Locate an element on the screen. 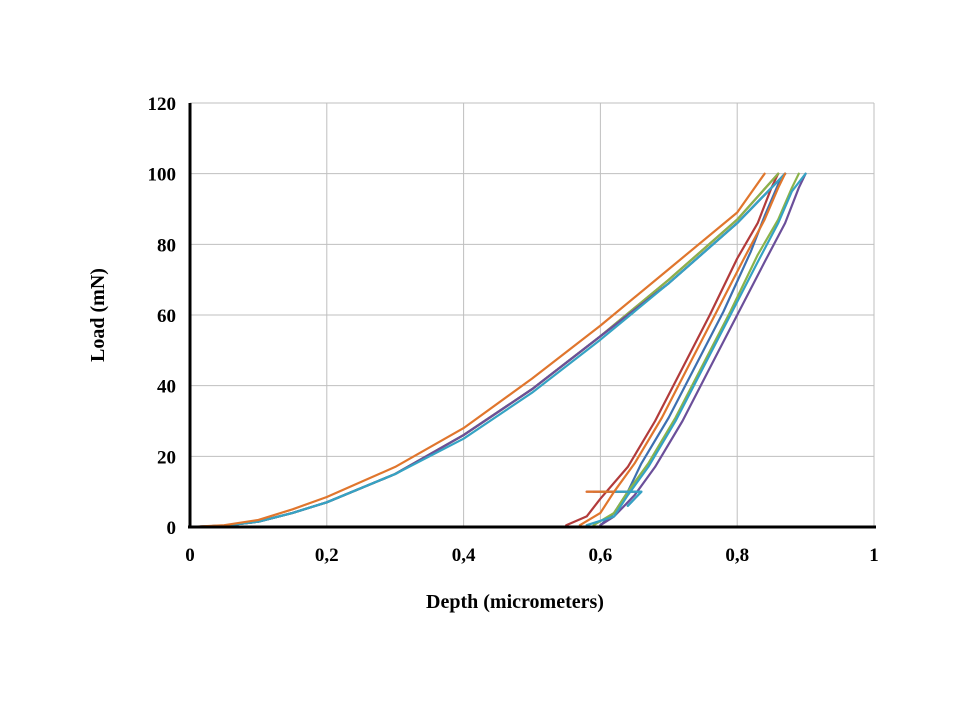  y-tick-label: 80 is located at coordinates (166, 245).